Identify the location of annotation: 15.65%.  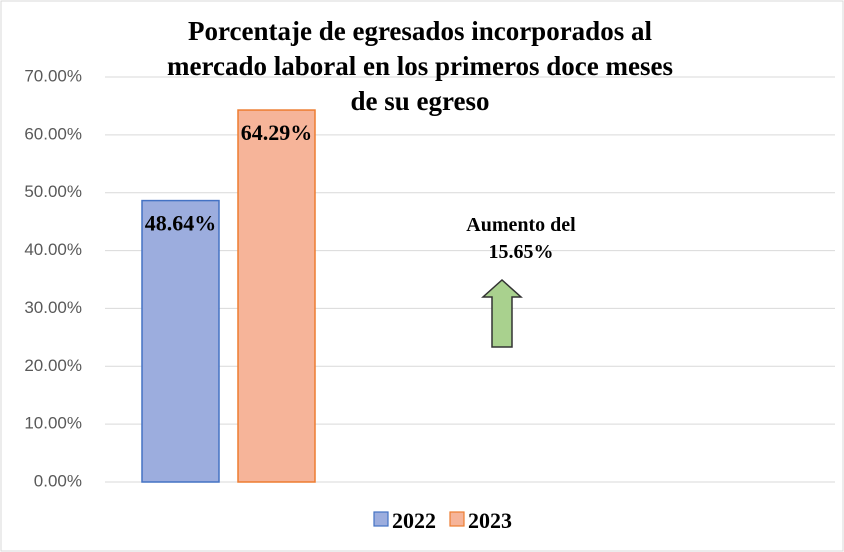
(521, 252).